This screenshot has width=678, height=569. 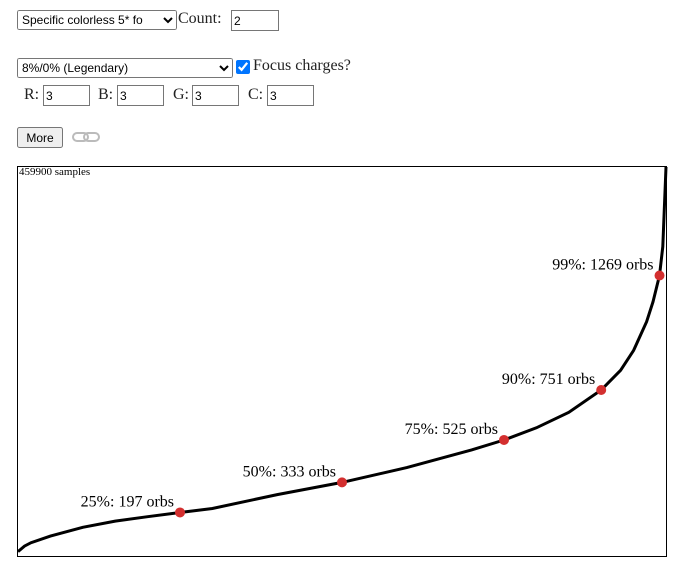 What do you see at coordinates (255, 20) in the screenshot?
I see `count-input` at bounding box center [255, 20].